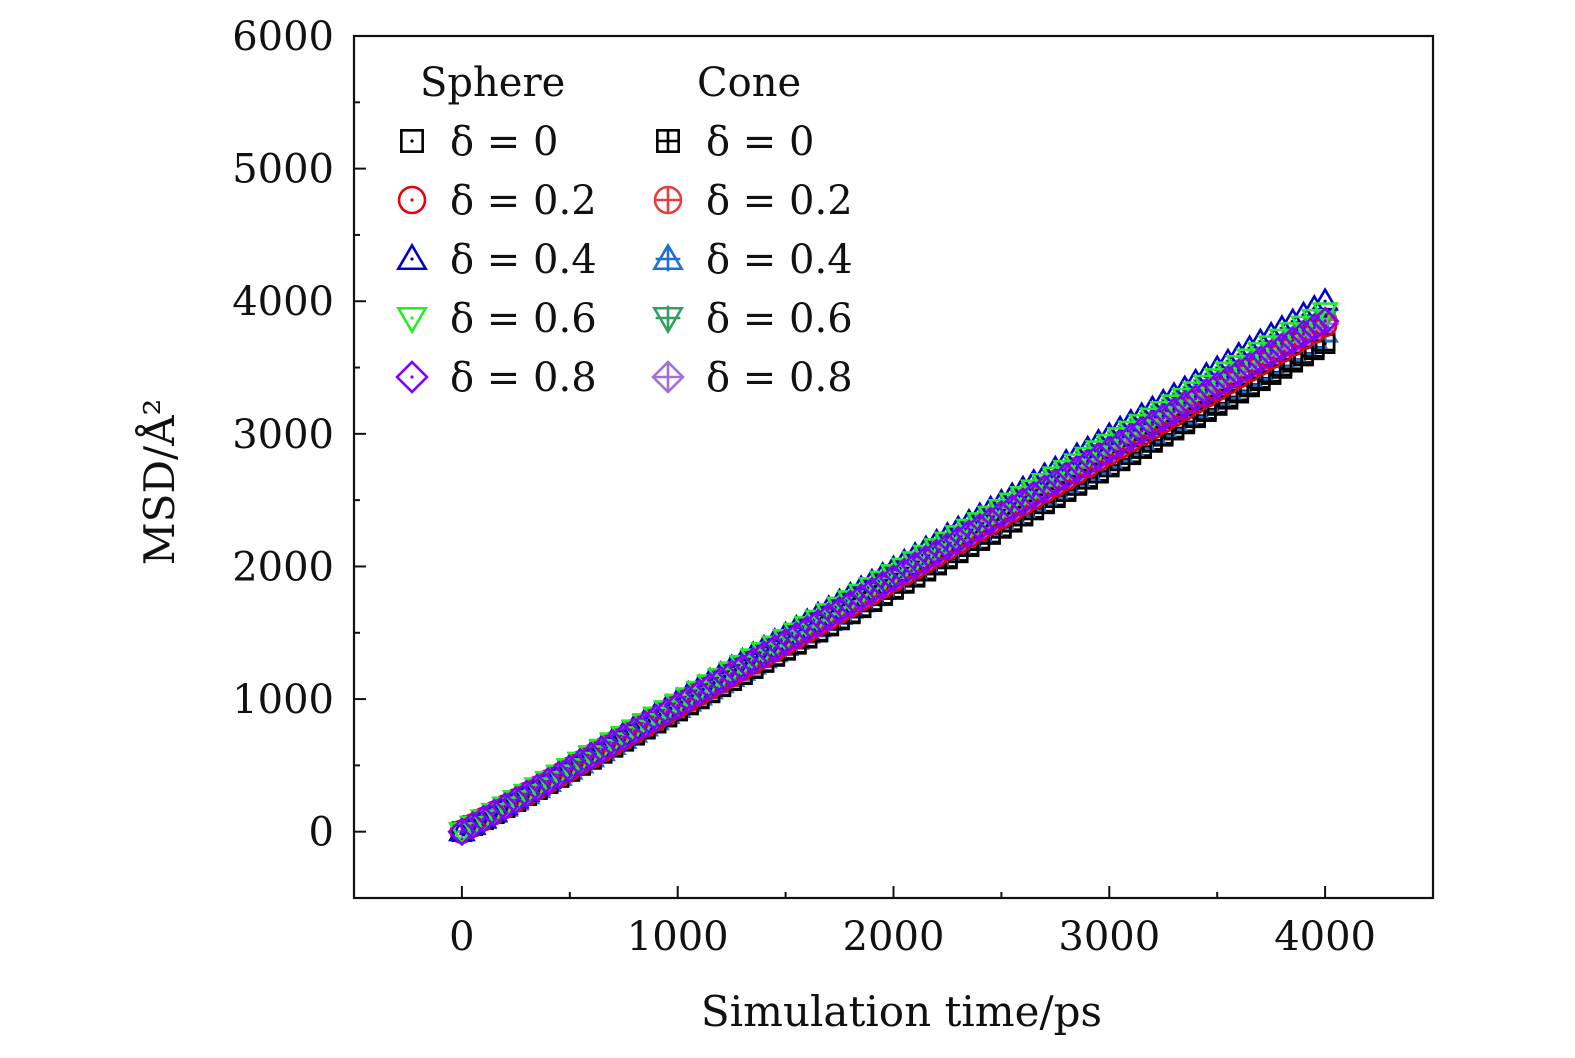  I want to click on y-tick-label: 5000, so click(283, 170).